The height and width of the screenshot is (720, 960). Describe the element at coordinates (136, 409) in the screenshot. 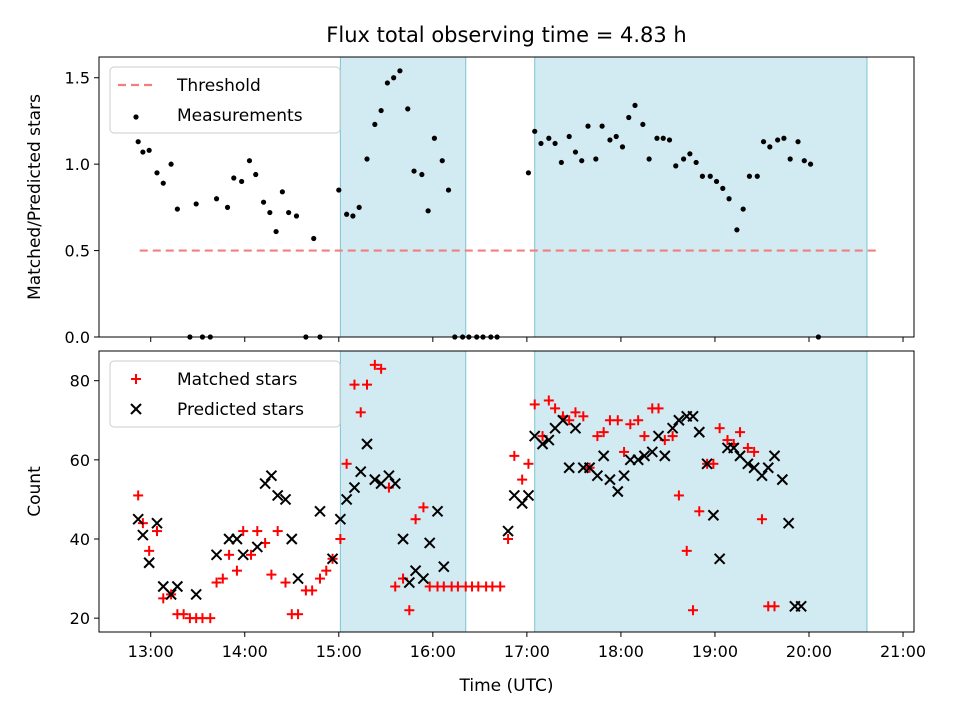

I see `legend-predicted-swatch` at that location.